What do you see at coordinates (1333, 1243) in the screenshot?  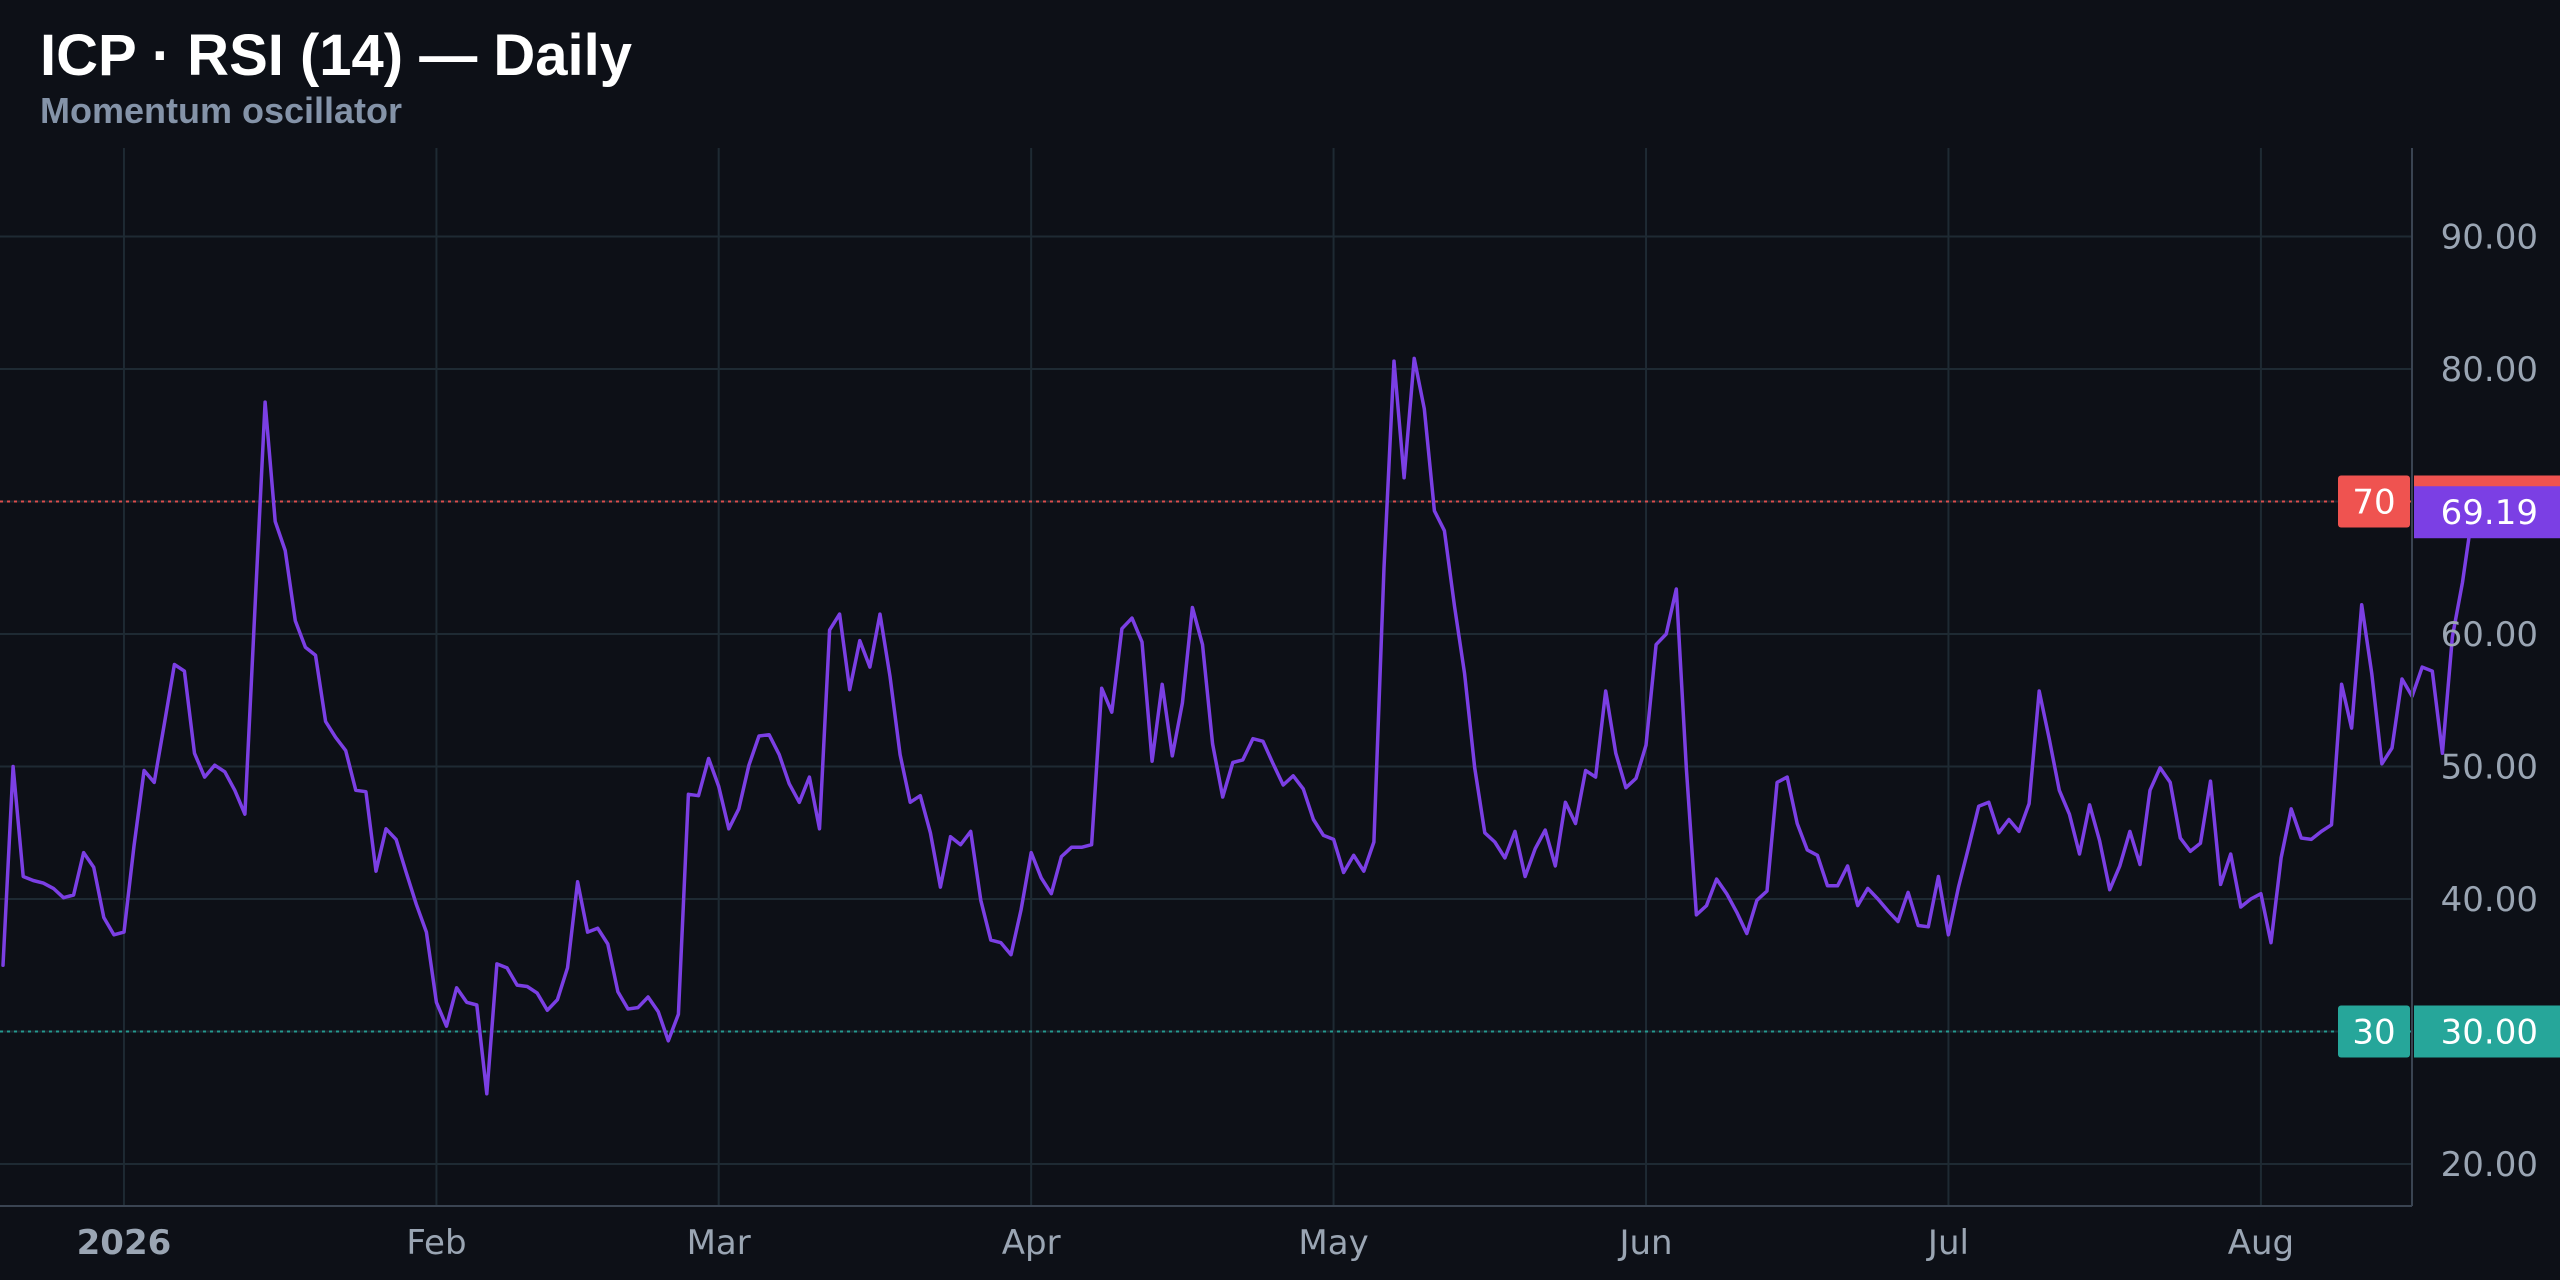 I see `x-tick-label: May` at bounding box center [1333, 1243].